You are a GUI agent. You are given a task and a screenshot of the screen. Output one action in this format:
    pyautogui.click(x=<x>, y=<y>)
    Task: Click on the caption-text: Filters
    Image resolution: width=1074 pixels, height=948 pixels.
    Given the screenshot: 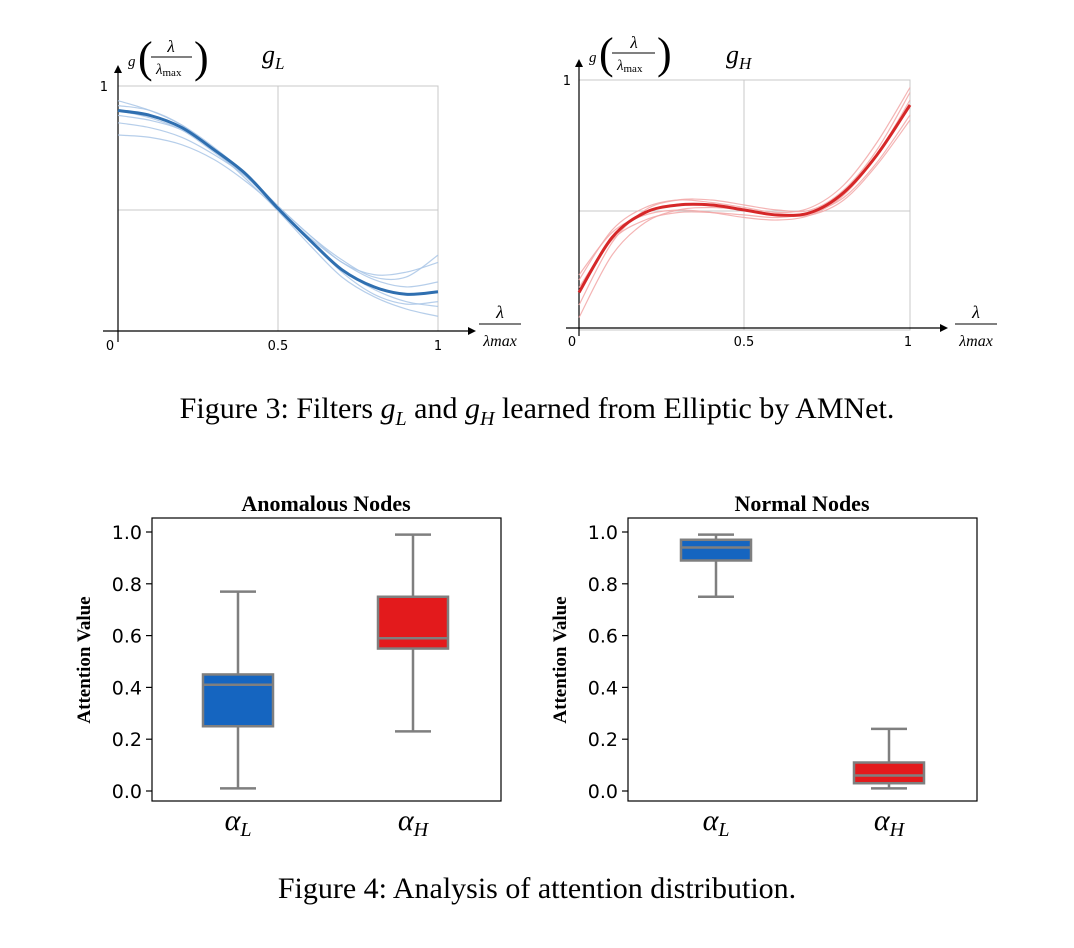 What is the action you would take?
    pyautogui.click(x=335, y=408)
    